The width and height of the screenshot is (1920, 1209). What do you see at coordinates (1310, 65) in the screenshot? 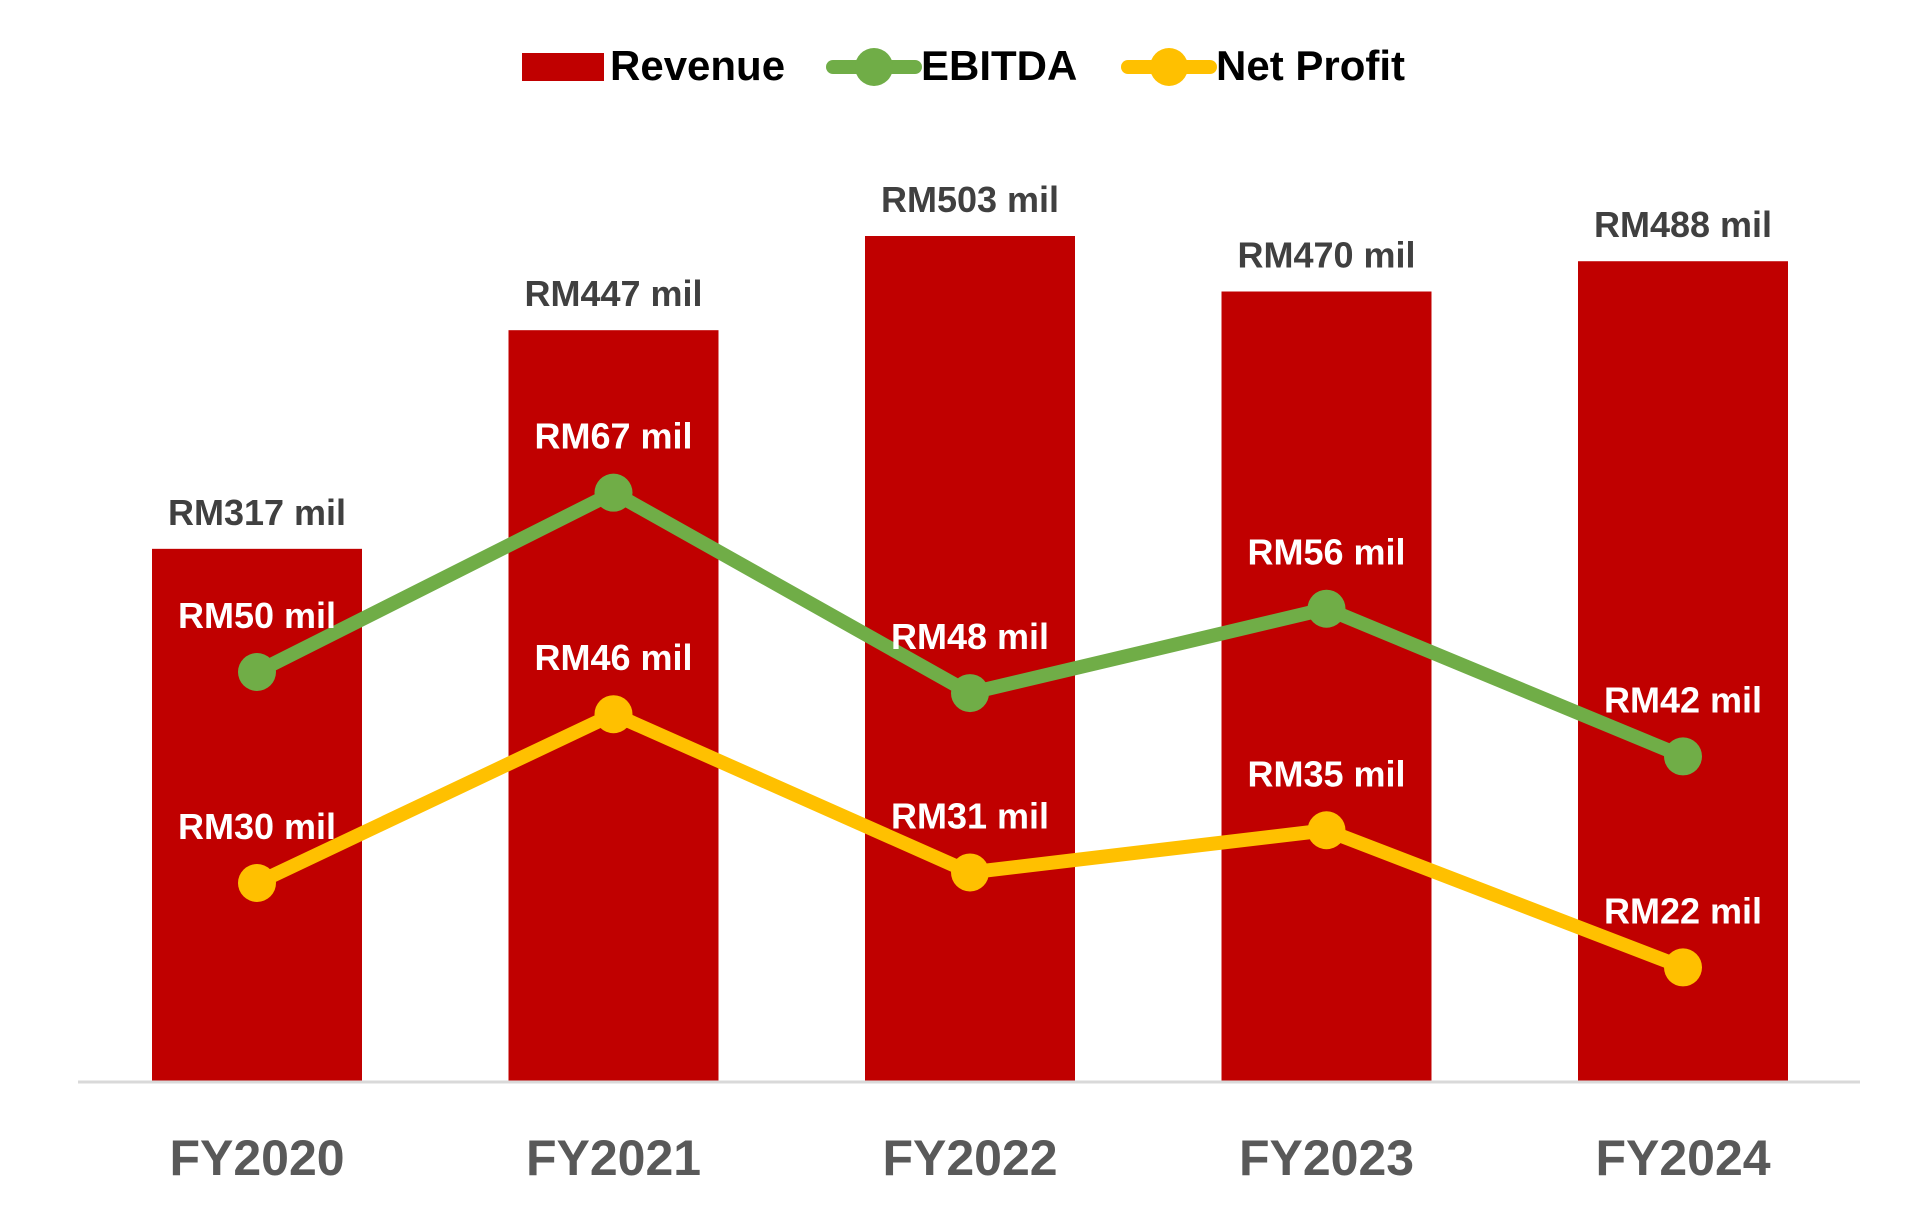
I see `legend-label-net-profit: Net Profit` at bounding box center [1310, 65].